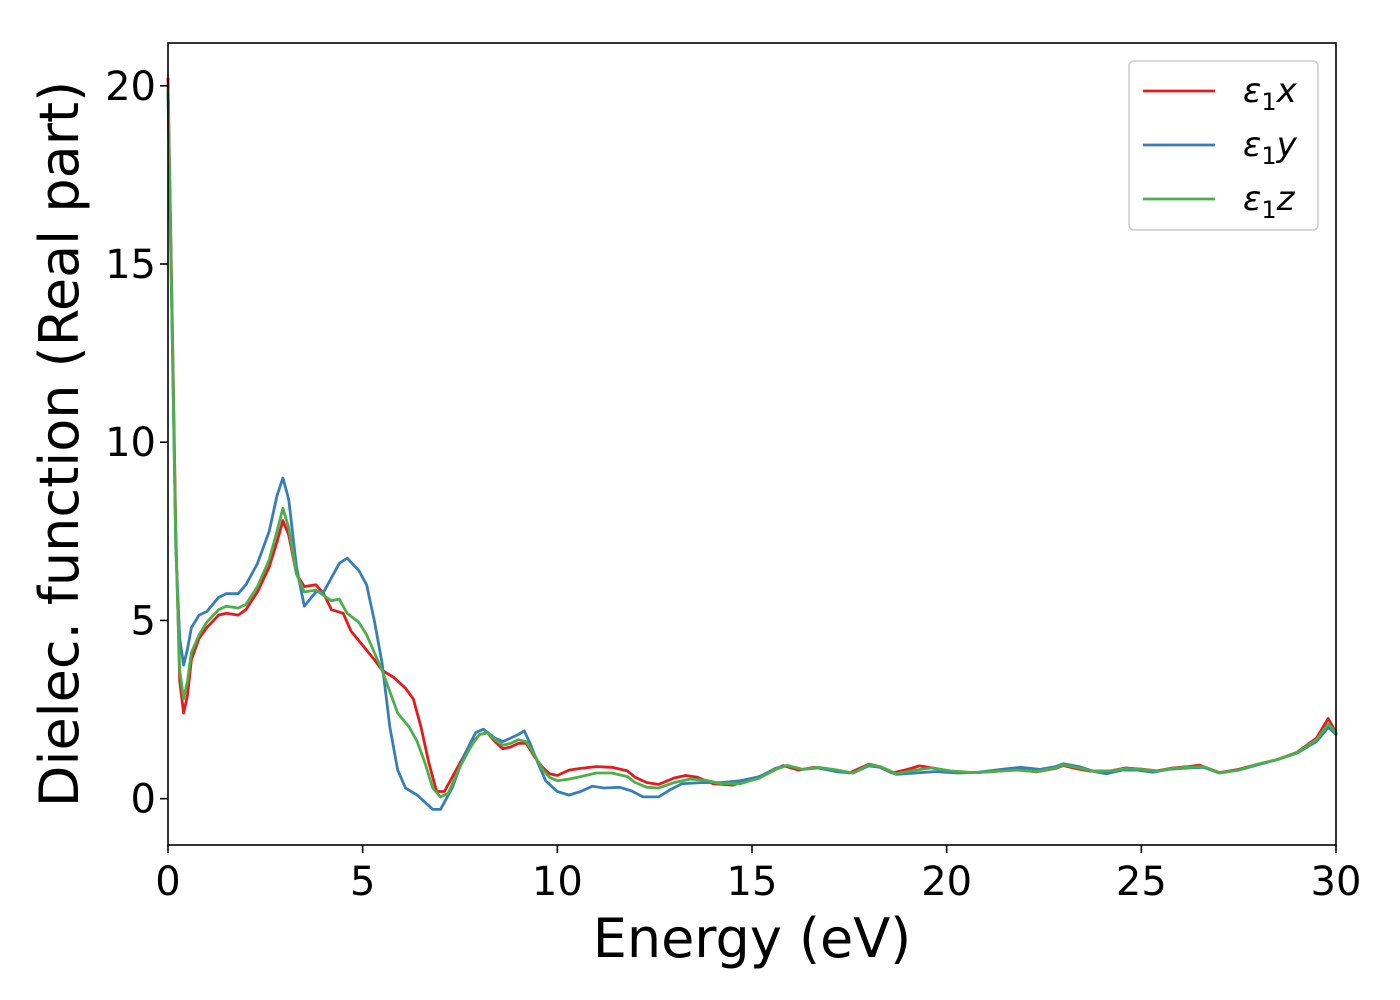  Describe the element at coordinates (1269, 201) in the screenshot. I see `legend-label-z: ε1z` at that location.